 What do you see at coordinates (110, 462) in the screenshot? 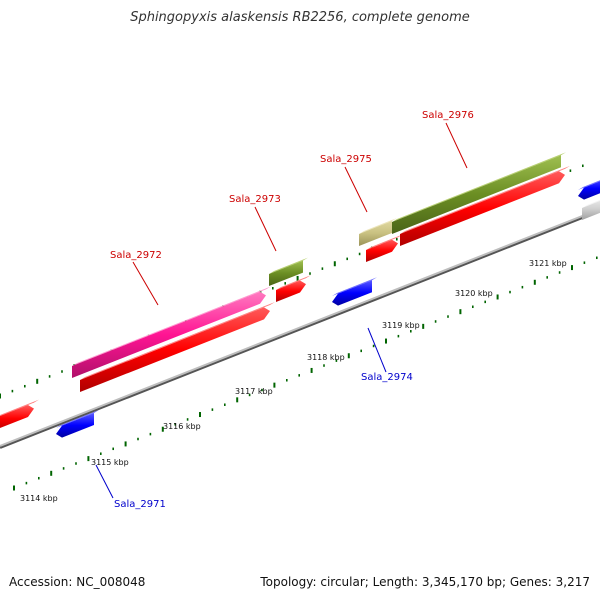
I see `tick-label: 3115 kbp` at bounding box center [110, 462].